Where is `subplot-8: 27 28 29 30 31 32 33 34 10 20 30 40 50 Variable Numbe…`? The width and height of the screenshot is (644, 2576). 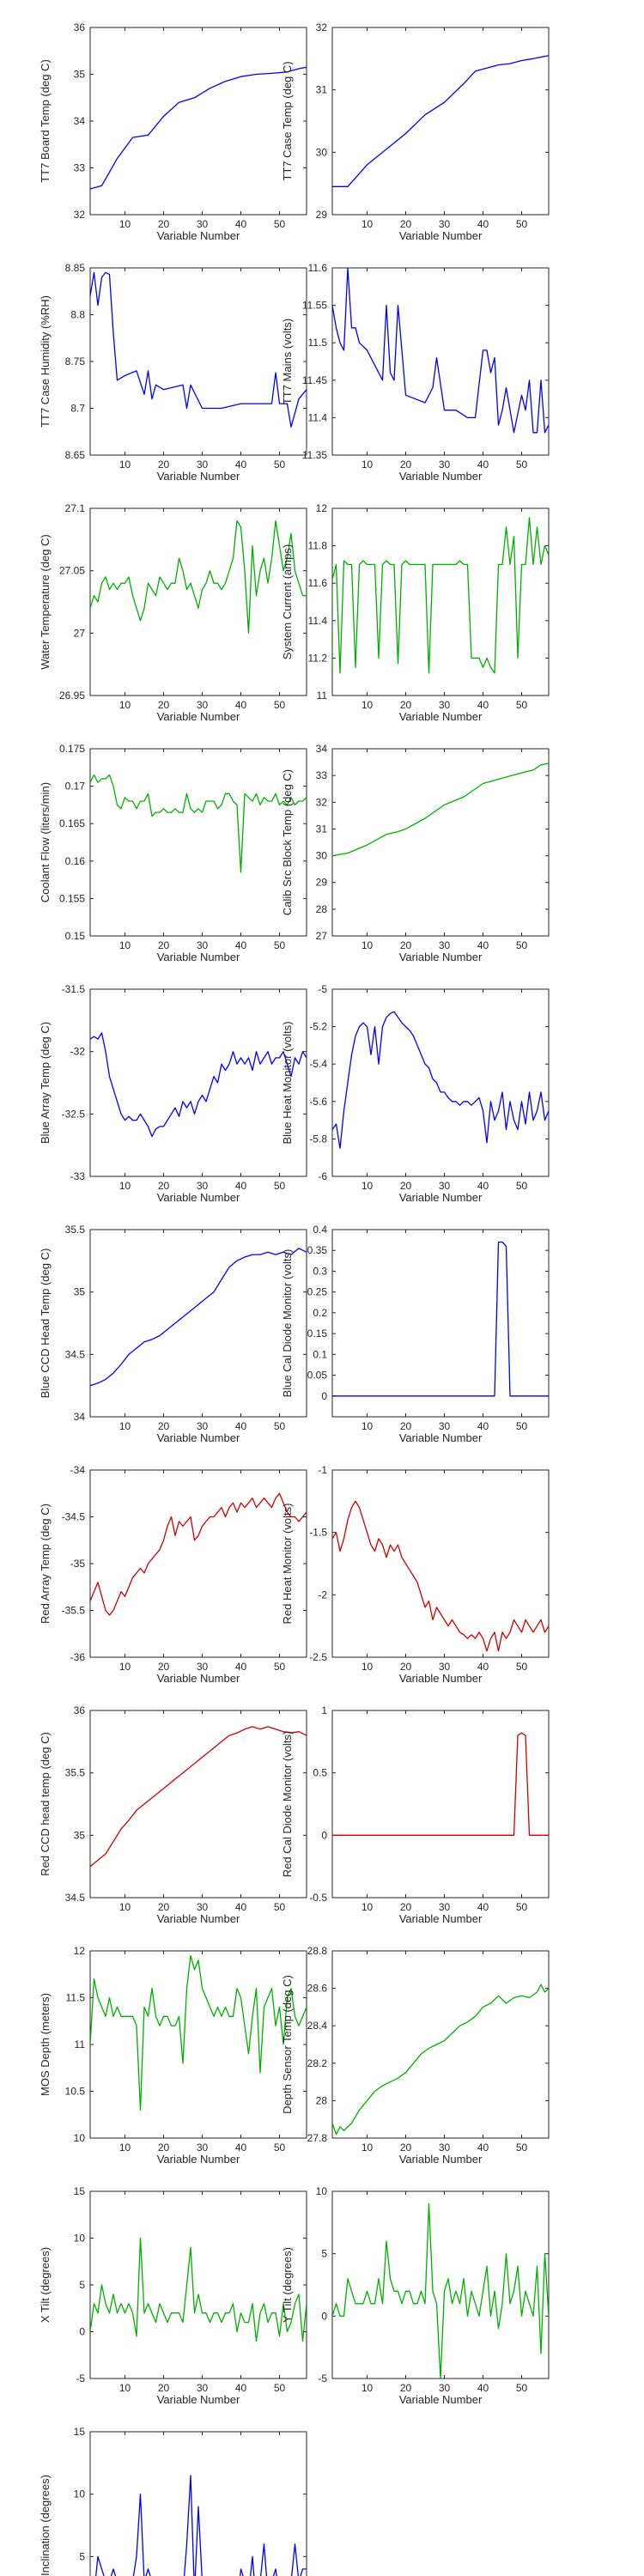
subplot-8: 27 28 29 30 31 32 33 34 10 20 30 40 50 Variable Numbe… is located at coordinates (415, 853).